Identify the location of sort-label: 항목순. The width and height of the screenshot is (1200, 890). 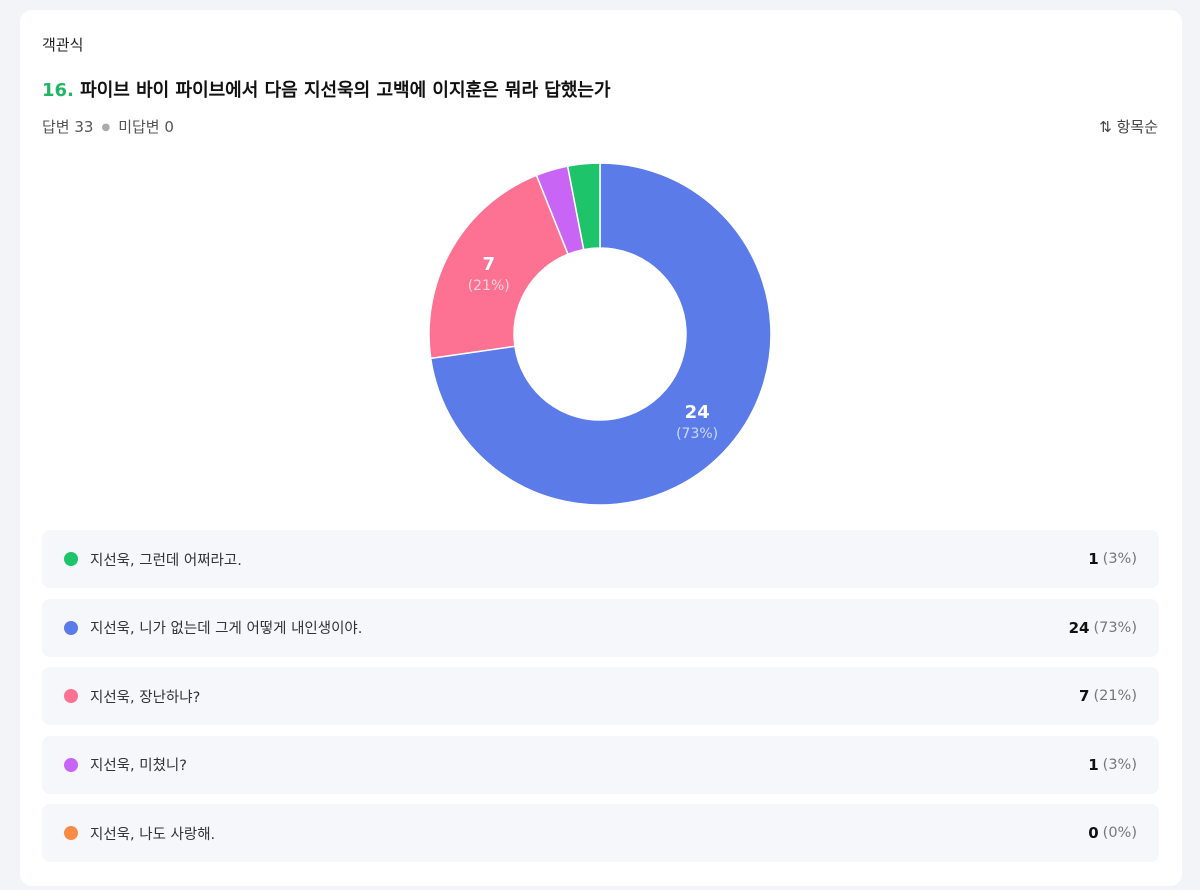
(1137, 127).